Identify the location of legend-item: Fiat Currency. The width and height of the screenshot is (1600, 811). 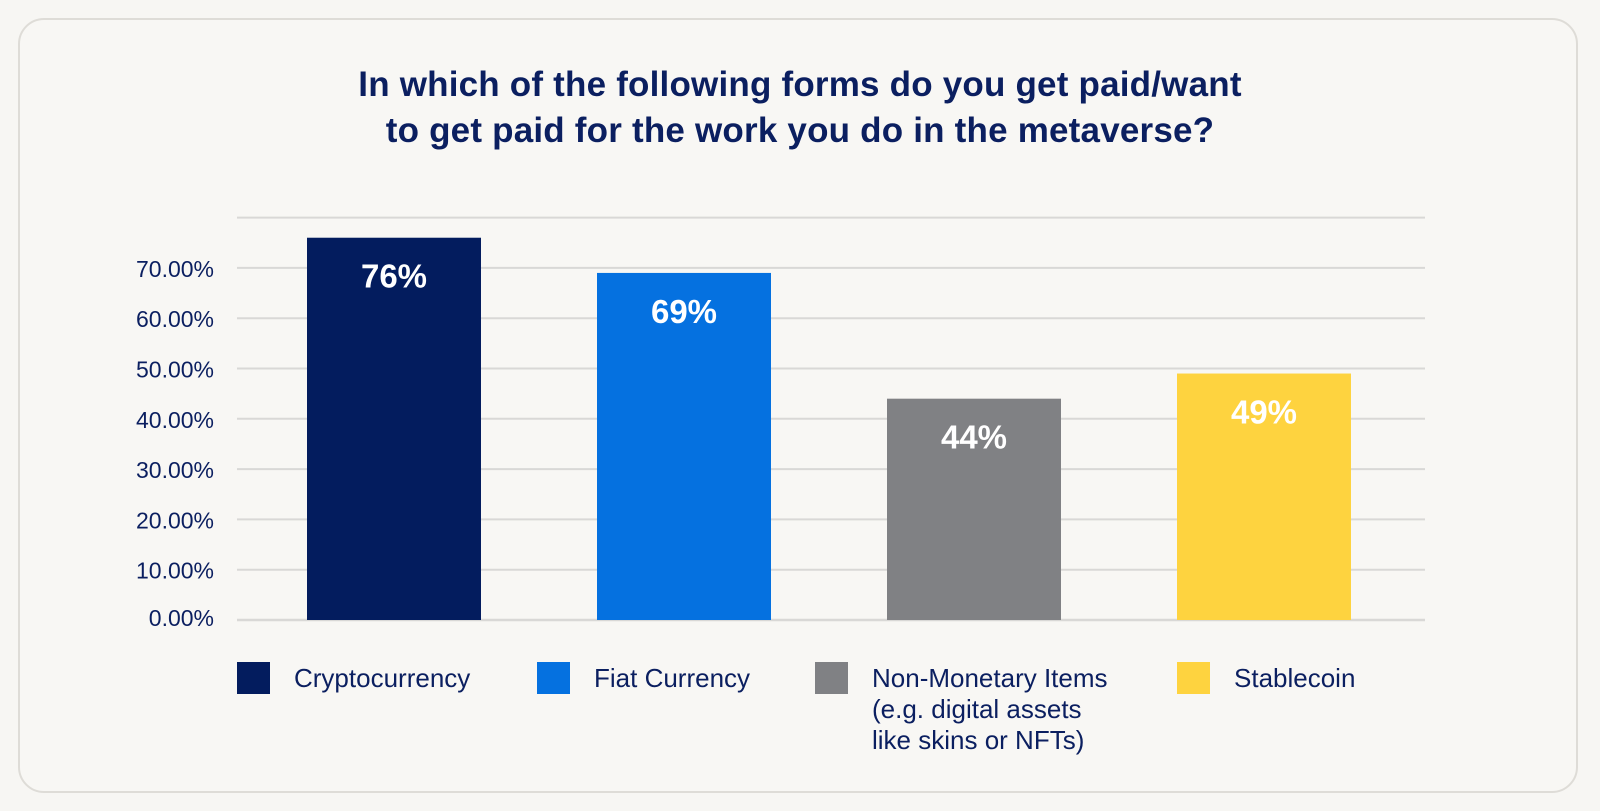
(643, 678).